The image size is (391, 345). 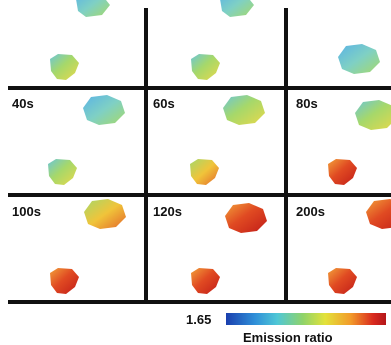 I want to click on panel-label-200s: 200s, so click(x=310, y=211).